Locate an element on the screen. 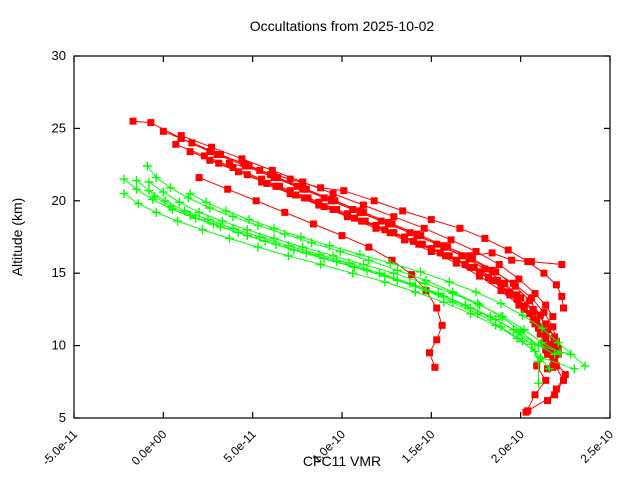  y-tick-label: 30 is located at coordinates (59, 55).